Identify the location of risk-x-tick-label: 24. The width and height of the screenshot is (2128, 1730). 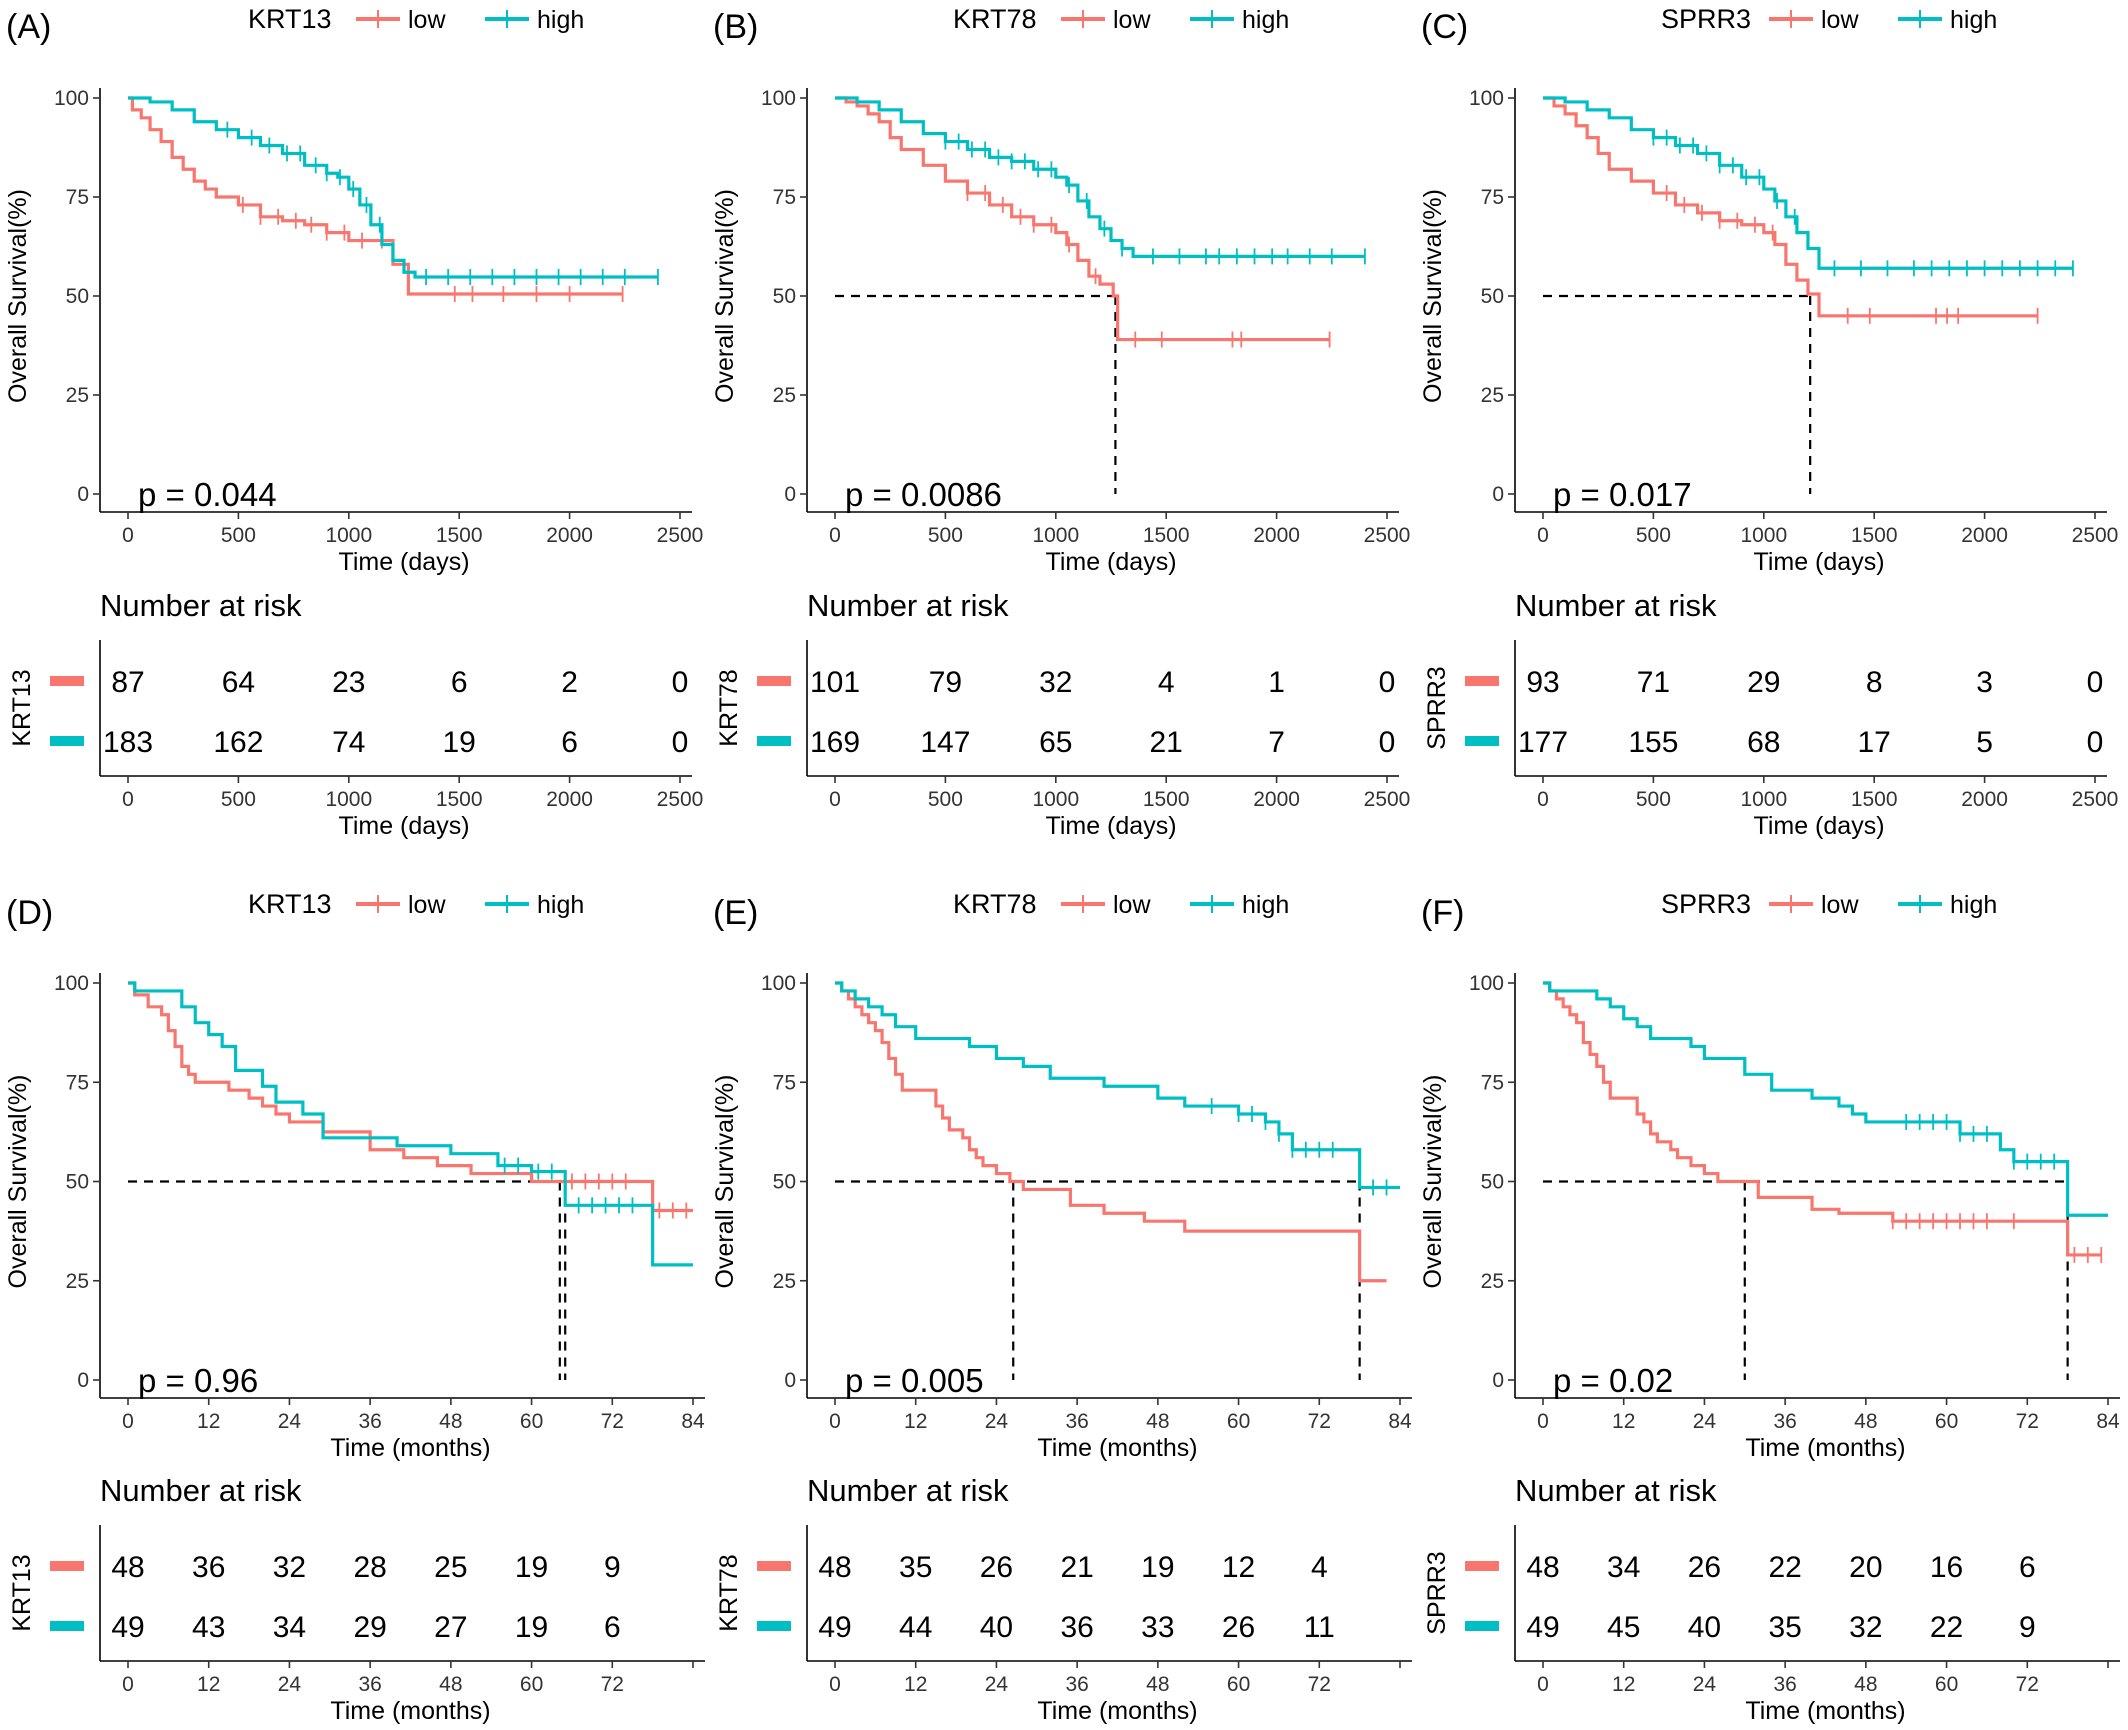
(1705, 1684).